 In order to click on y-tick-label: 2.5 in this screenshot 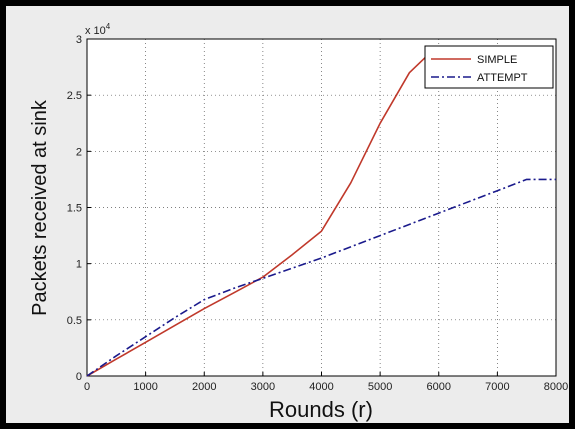, I will do `click(74, 96)`.